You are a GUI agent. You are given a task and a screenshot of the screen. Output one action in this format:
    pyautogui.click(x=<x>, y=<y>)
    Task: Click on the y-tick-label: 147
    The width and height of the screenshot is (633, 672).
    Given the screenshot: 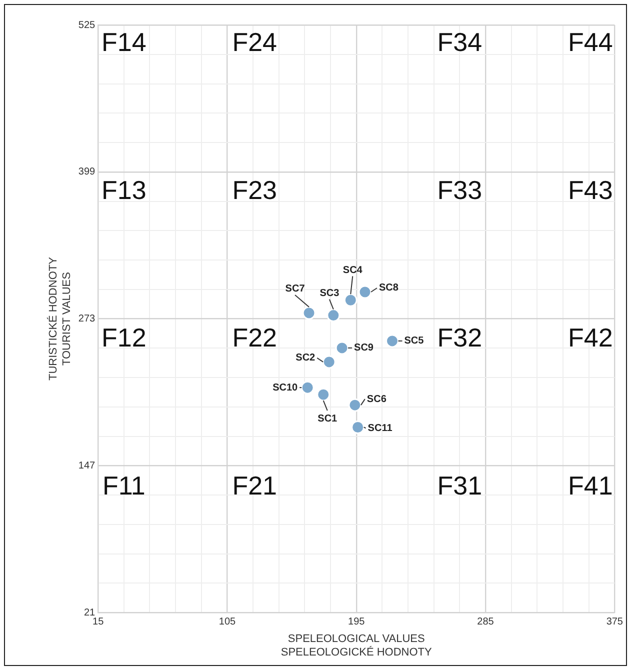 What is the action you would take?
    pyautogui.click(x=87, y=466)
    